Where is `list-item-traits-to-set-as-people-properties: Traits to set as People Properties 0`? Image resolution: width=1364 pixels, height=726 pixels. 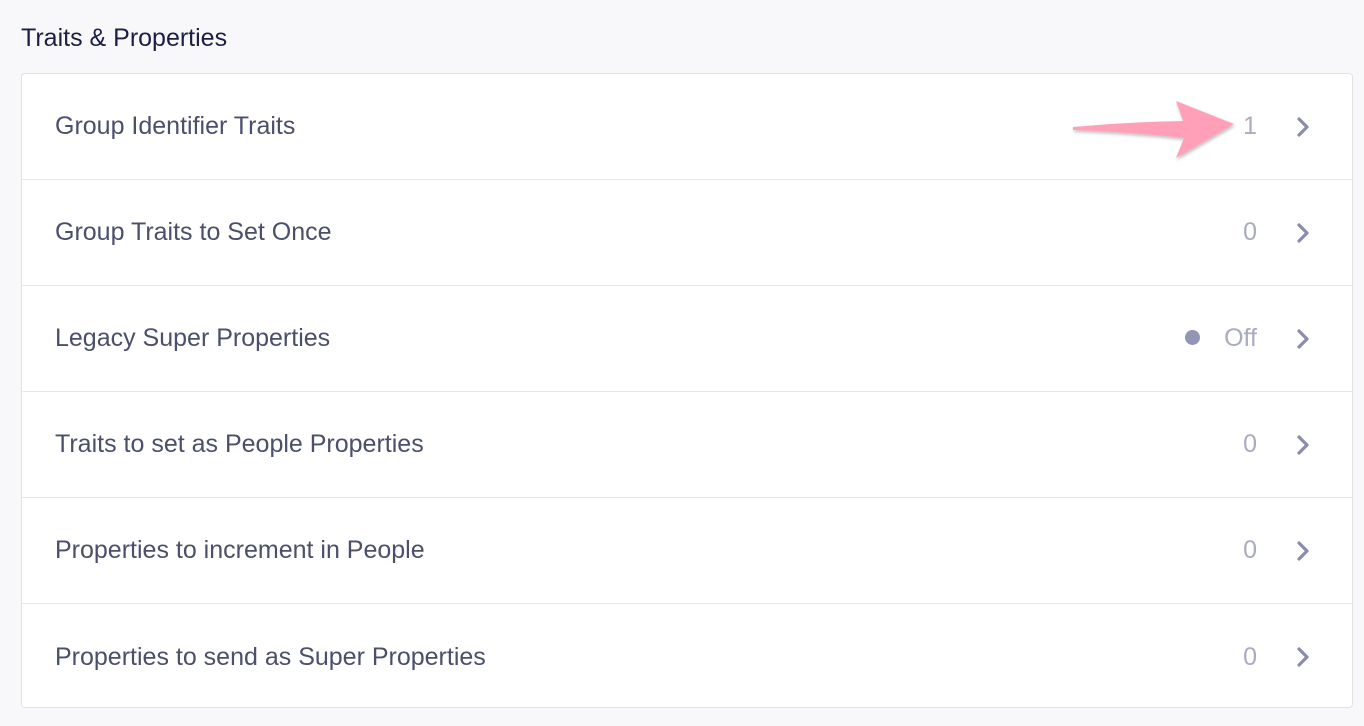
list-item-traits-to-set-as-people-properties: Traits to set as People Properties 0 is located at coordinates (687, 445).